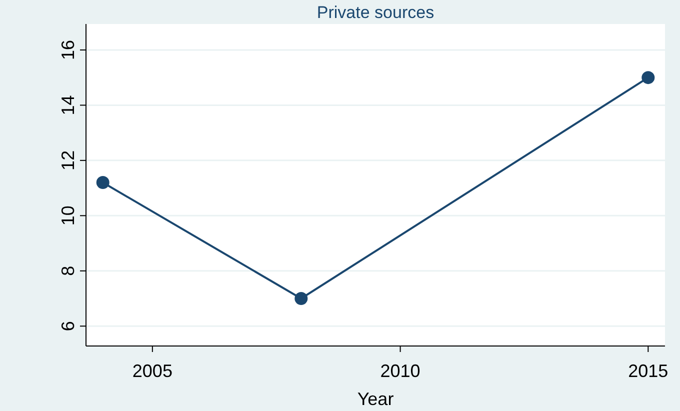  What do you see at coordinates (68, 326) in the screenshot?
I see `y-tick-label: 6` at bounding box center [68, 326].